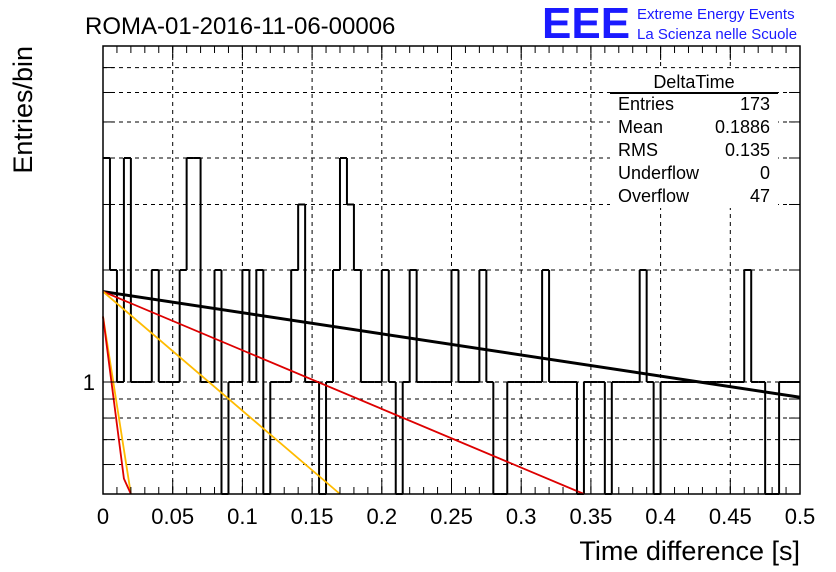 The height and width of the screenshot is (572, 836). What do you see at coordinates (716, 14) in the screenshot?
I see `logo-line-1: Extreme Energy Events` at bounding box center [716, 14].